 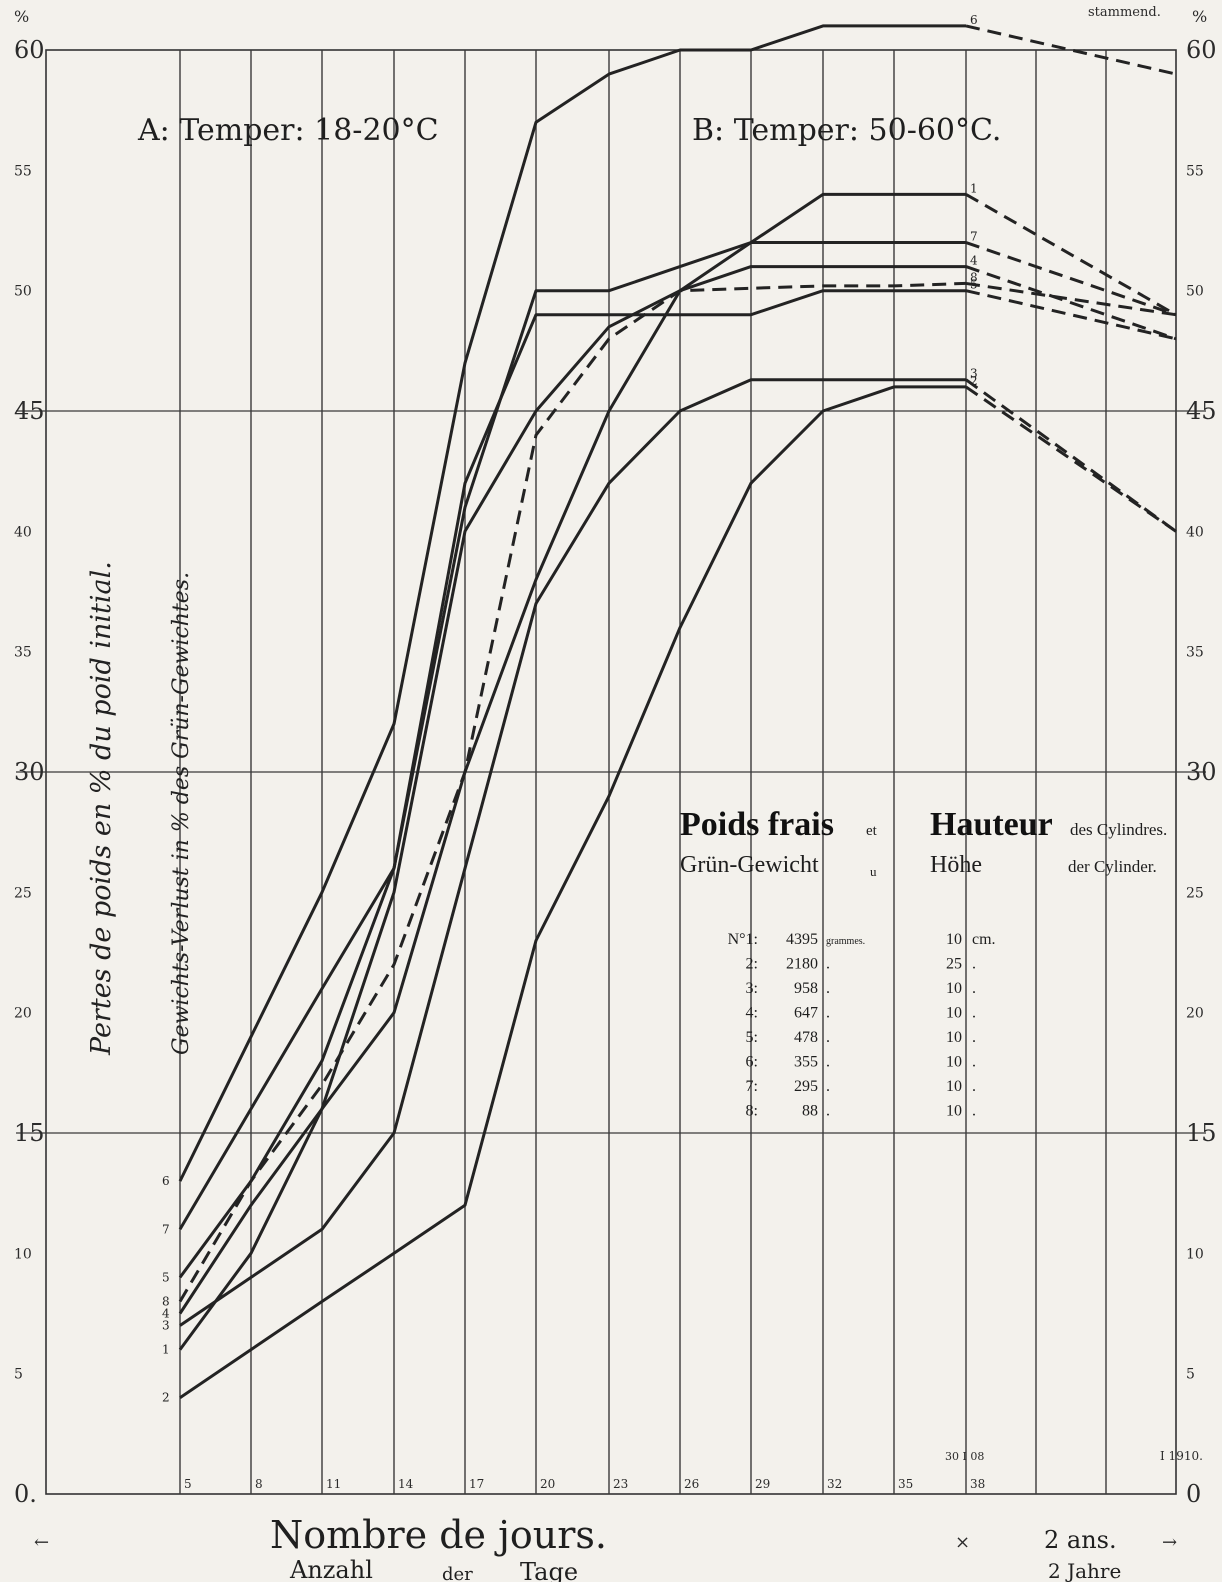 I want to click on legend-row-unit-6: ., so click(x=828, y=1062).